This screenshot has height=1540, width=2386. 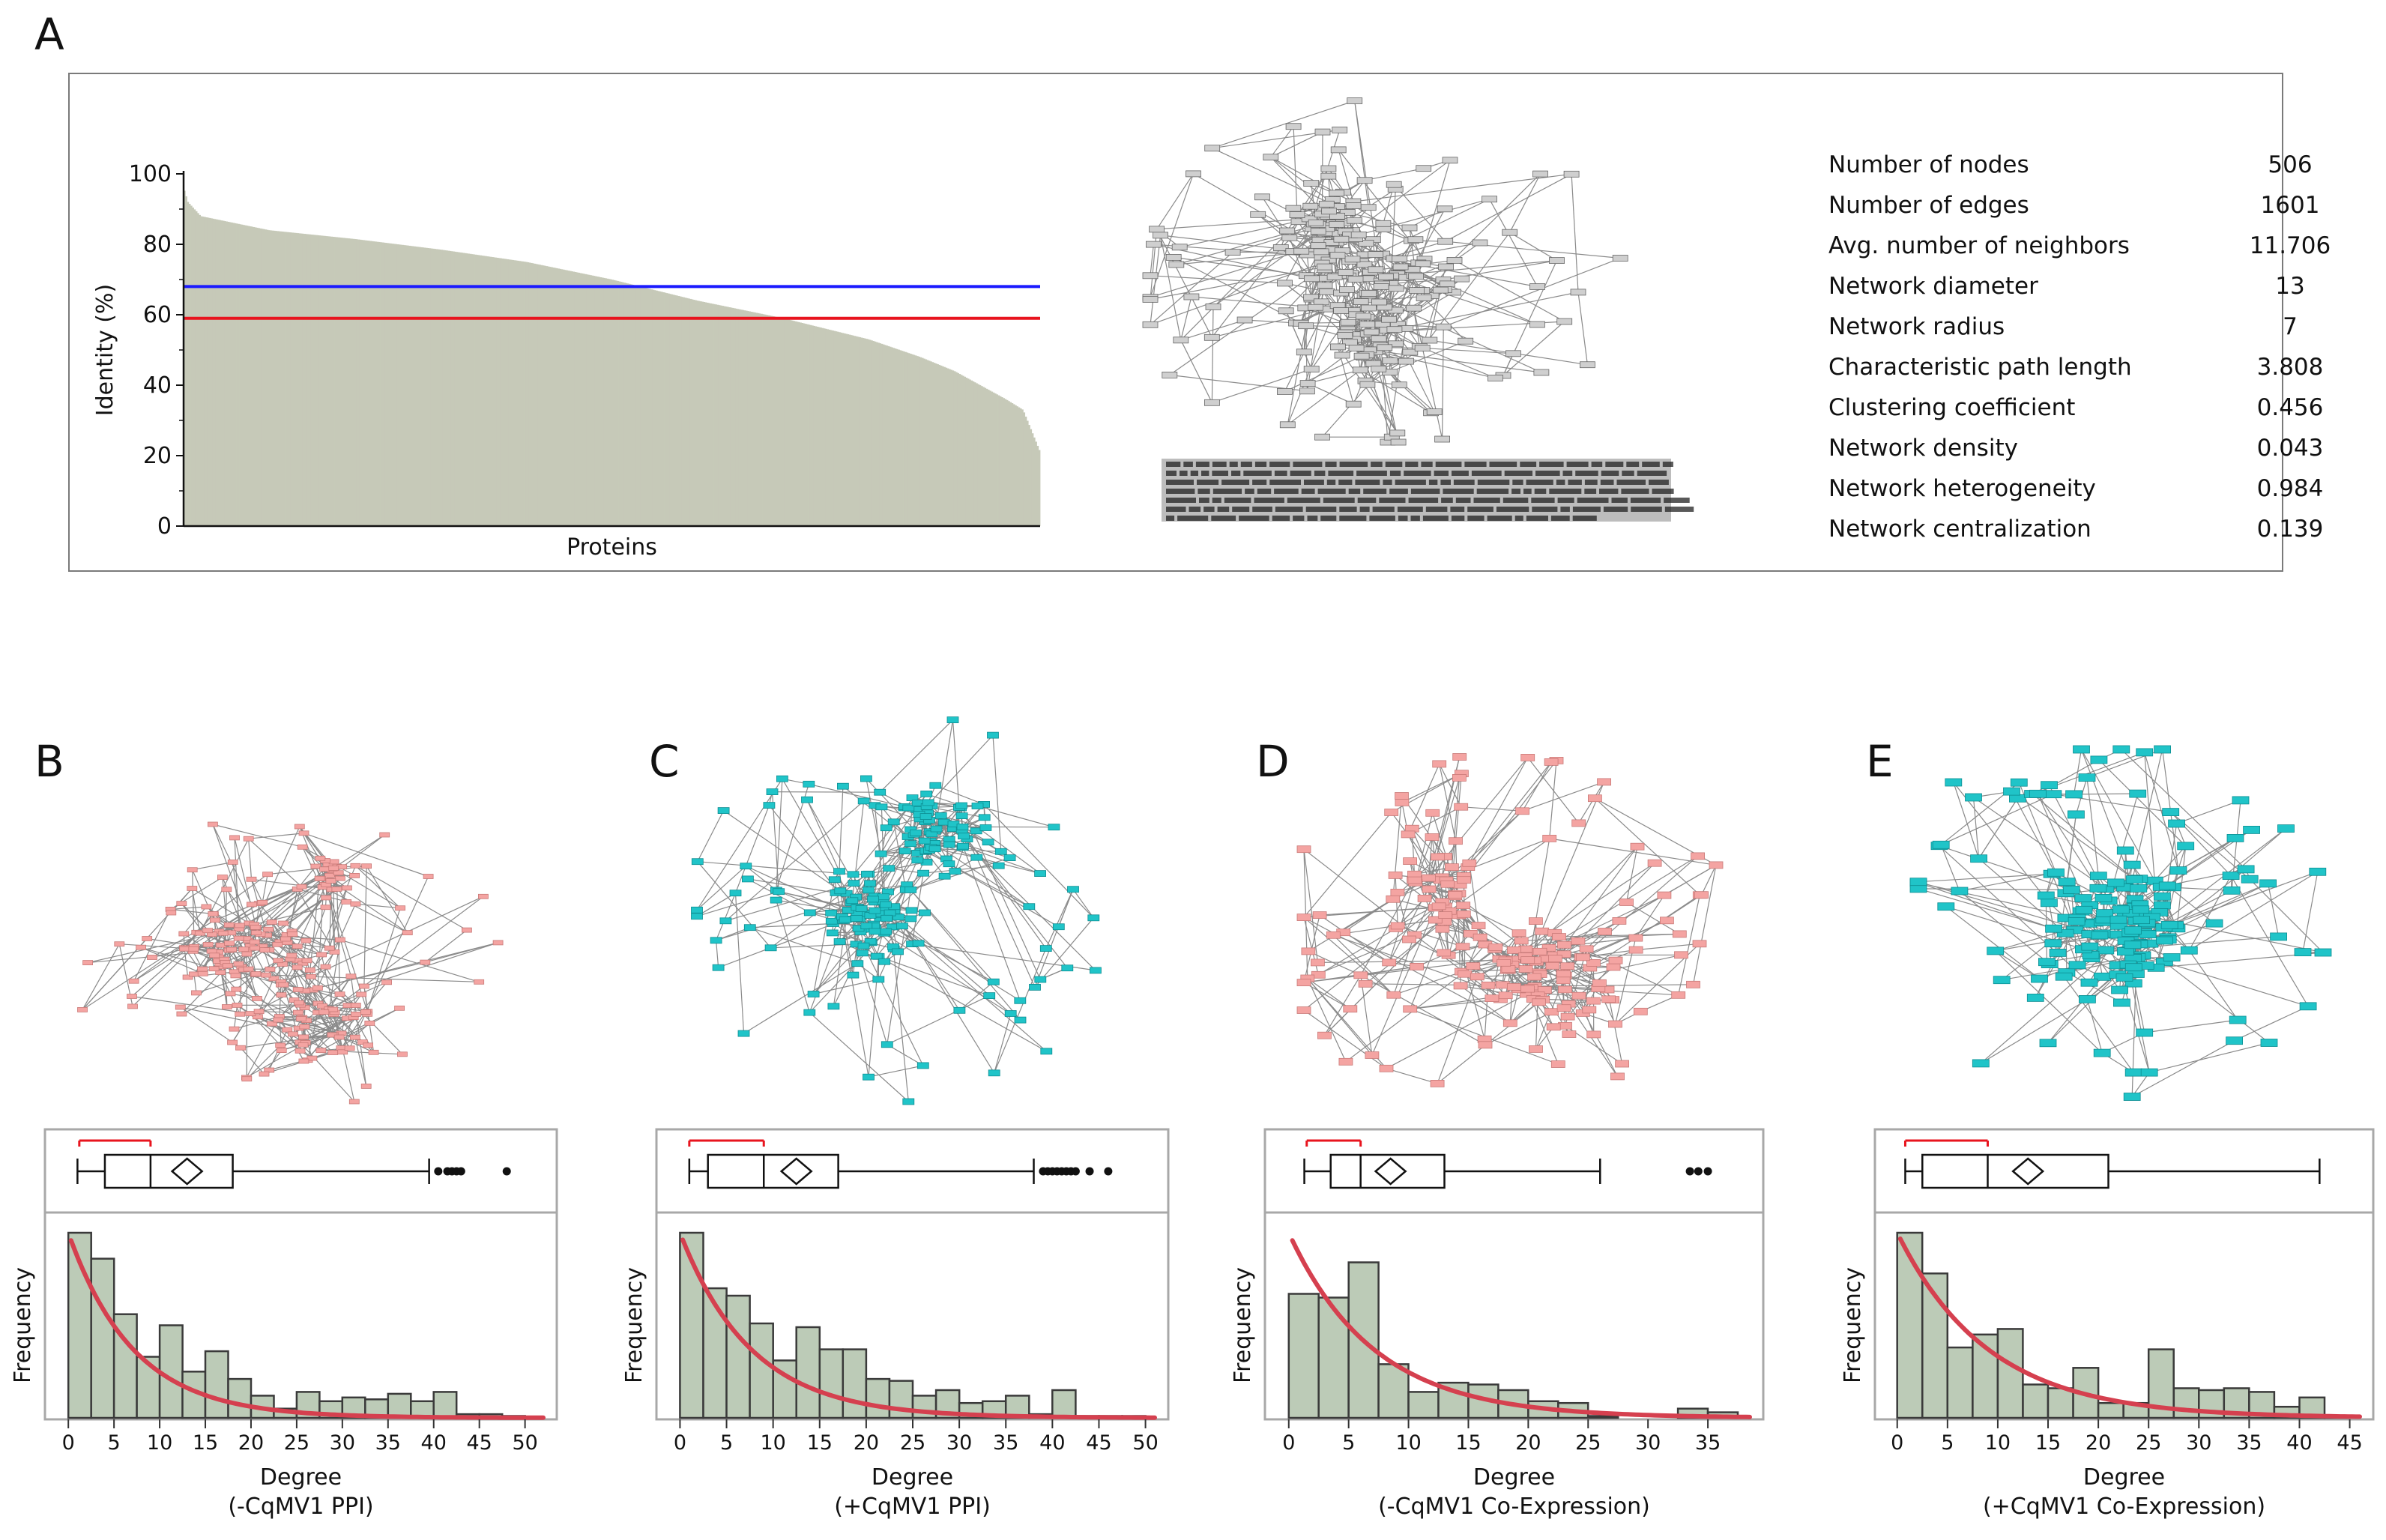 What do you see at coordinates (290, 963) in the screenshot?
I see `network-graph-b` at bounding box center [290, 963].